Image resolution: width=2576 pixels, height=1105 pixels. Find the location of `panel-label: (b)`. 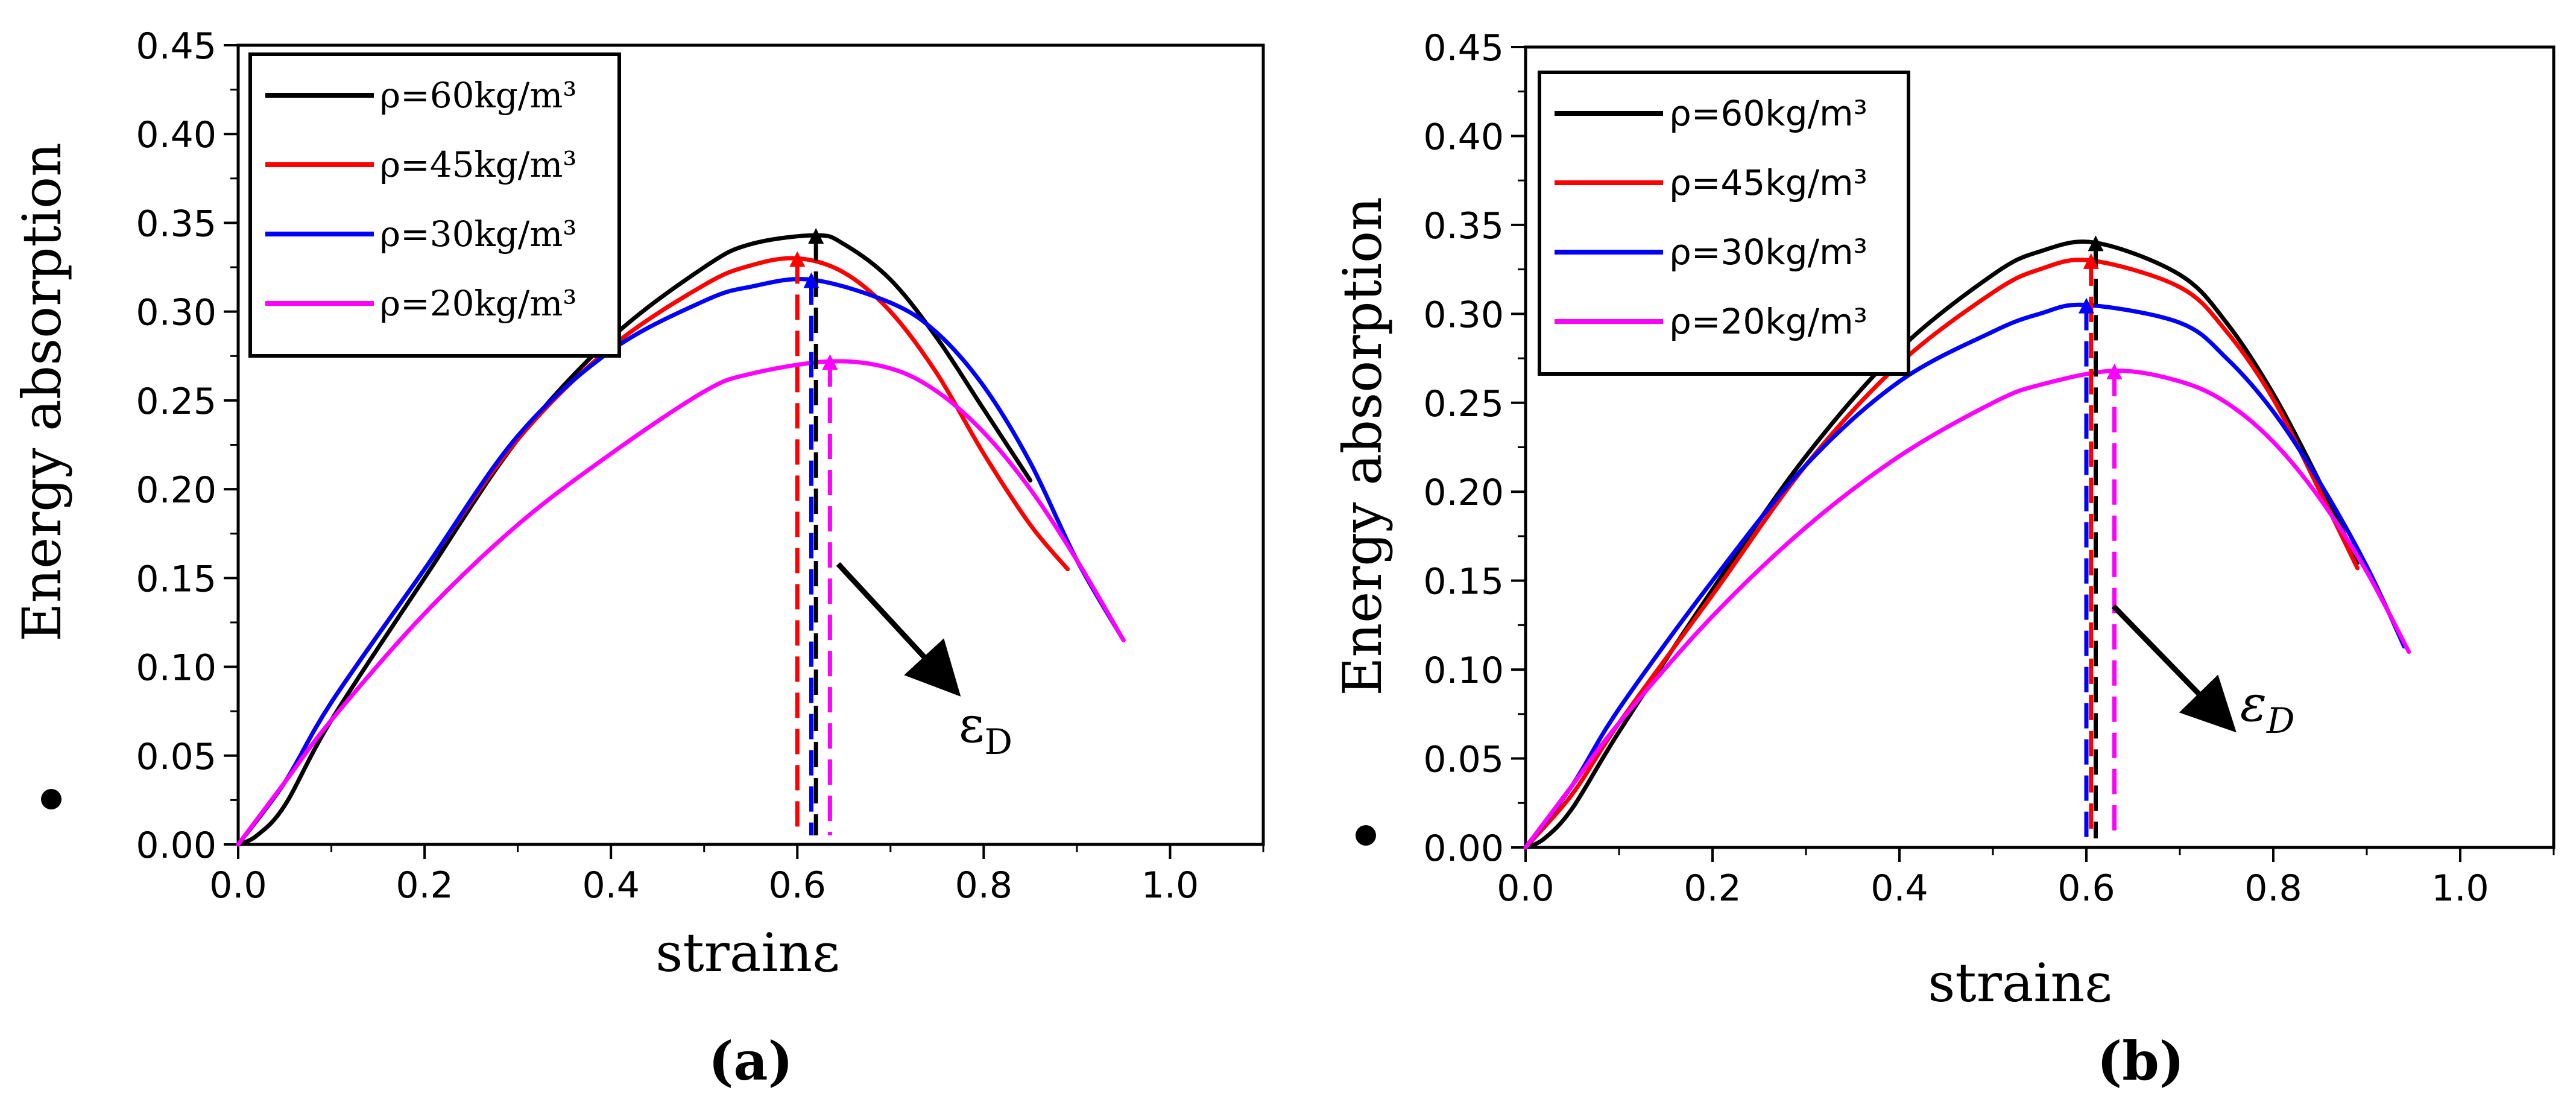

panel-label: (b) is located at coordinates (2141, 1061).